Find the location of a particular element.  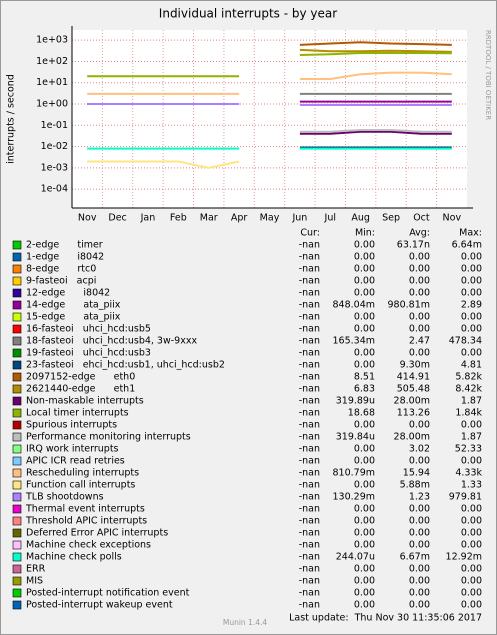

legend-max: 6.64m is located at coordinates (467, 245).